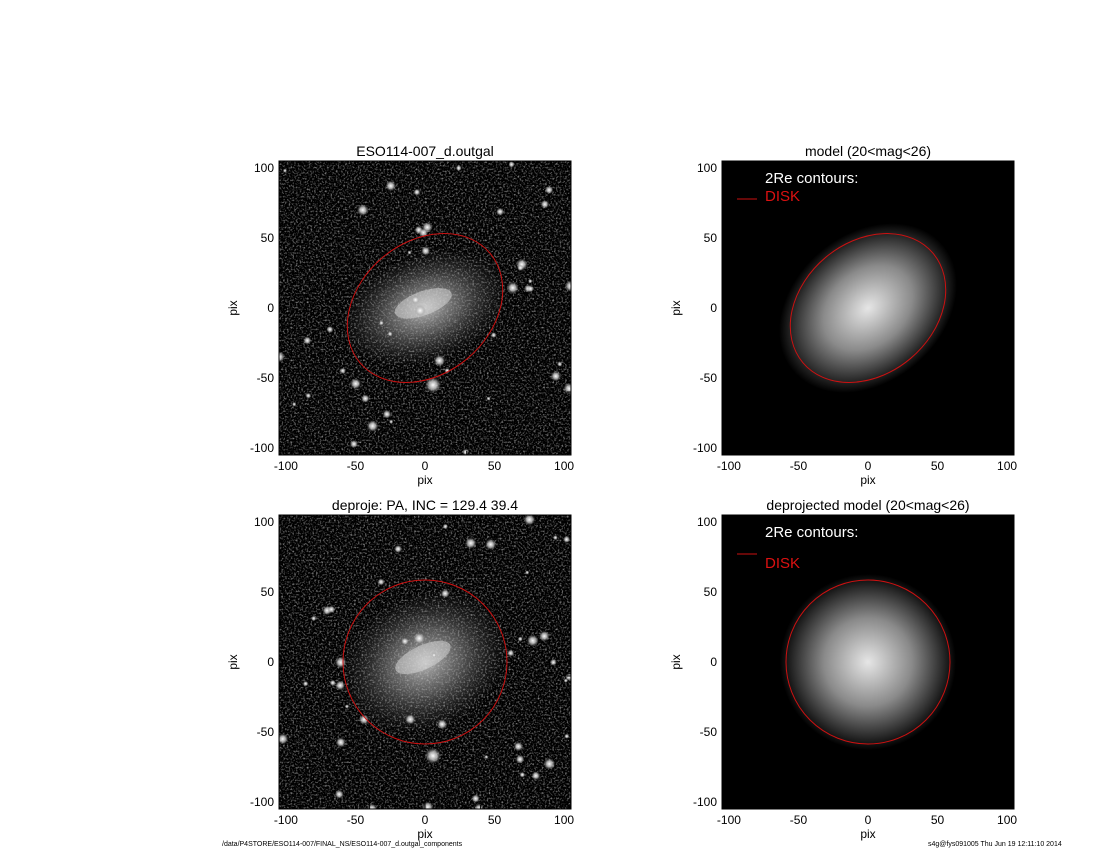  What do you see at coordinates (867, 834) in the screenshot?
I see `x-axis-label: pix` at bounding box center [867, 834].